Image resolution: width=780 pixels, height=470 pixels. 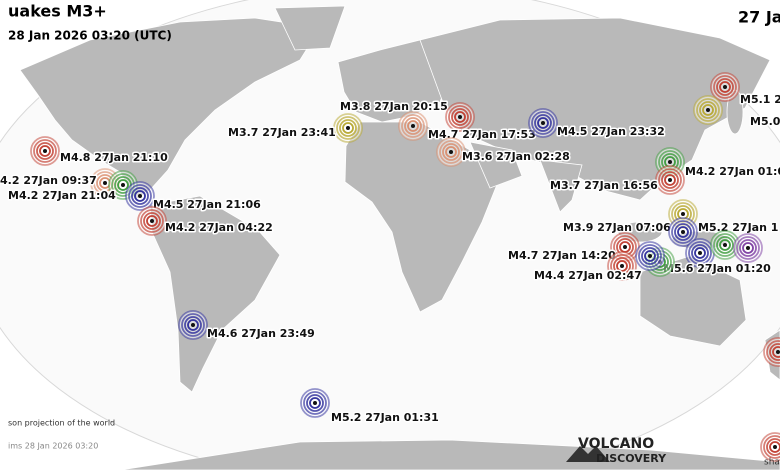 I want to click on quake-label: M5.0 27Jan, so click(x=765, y=121).